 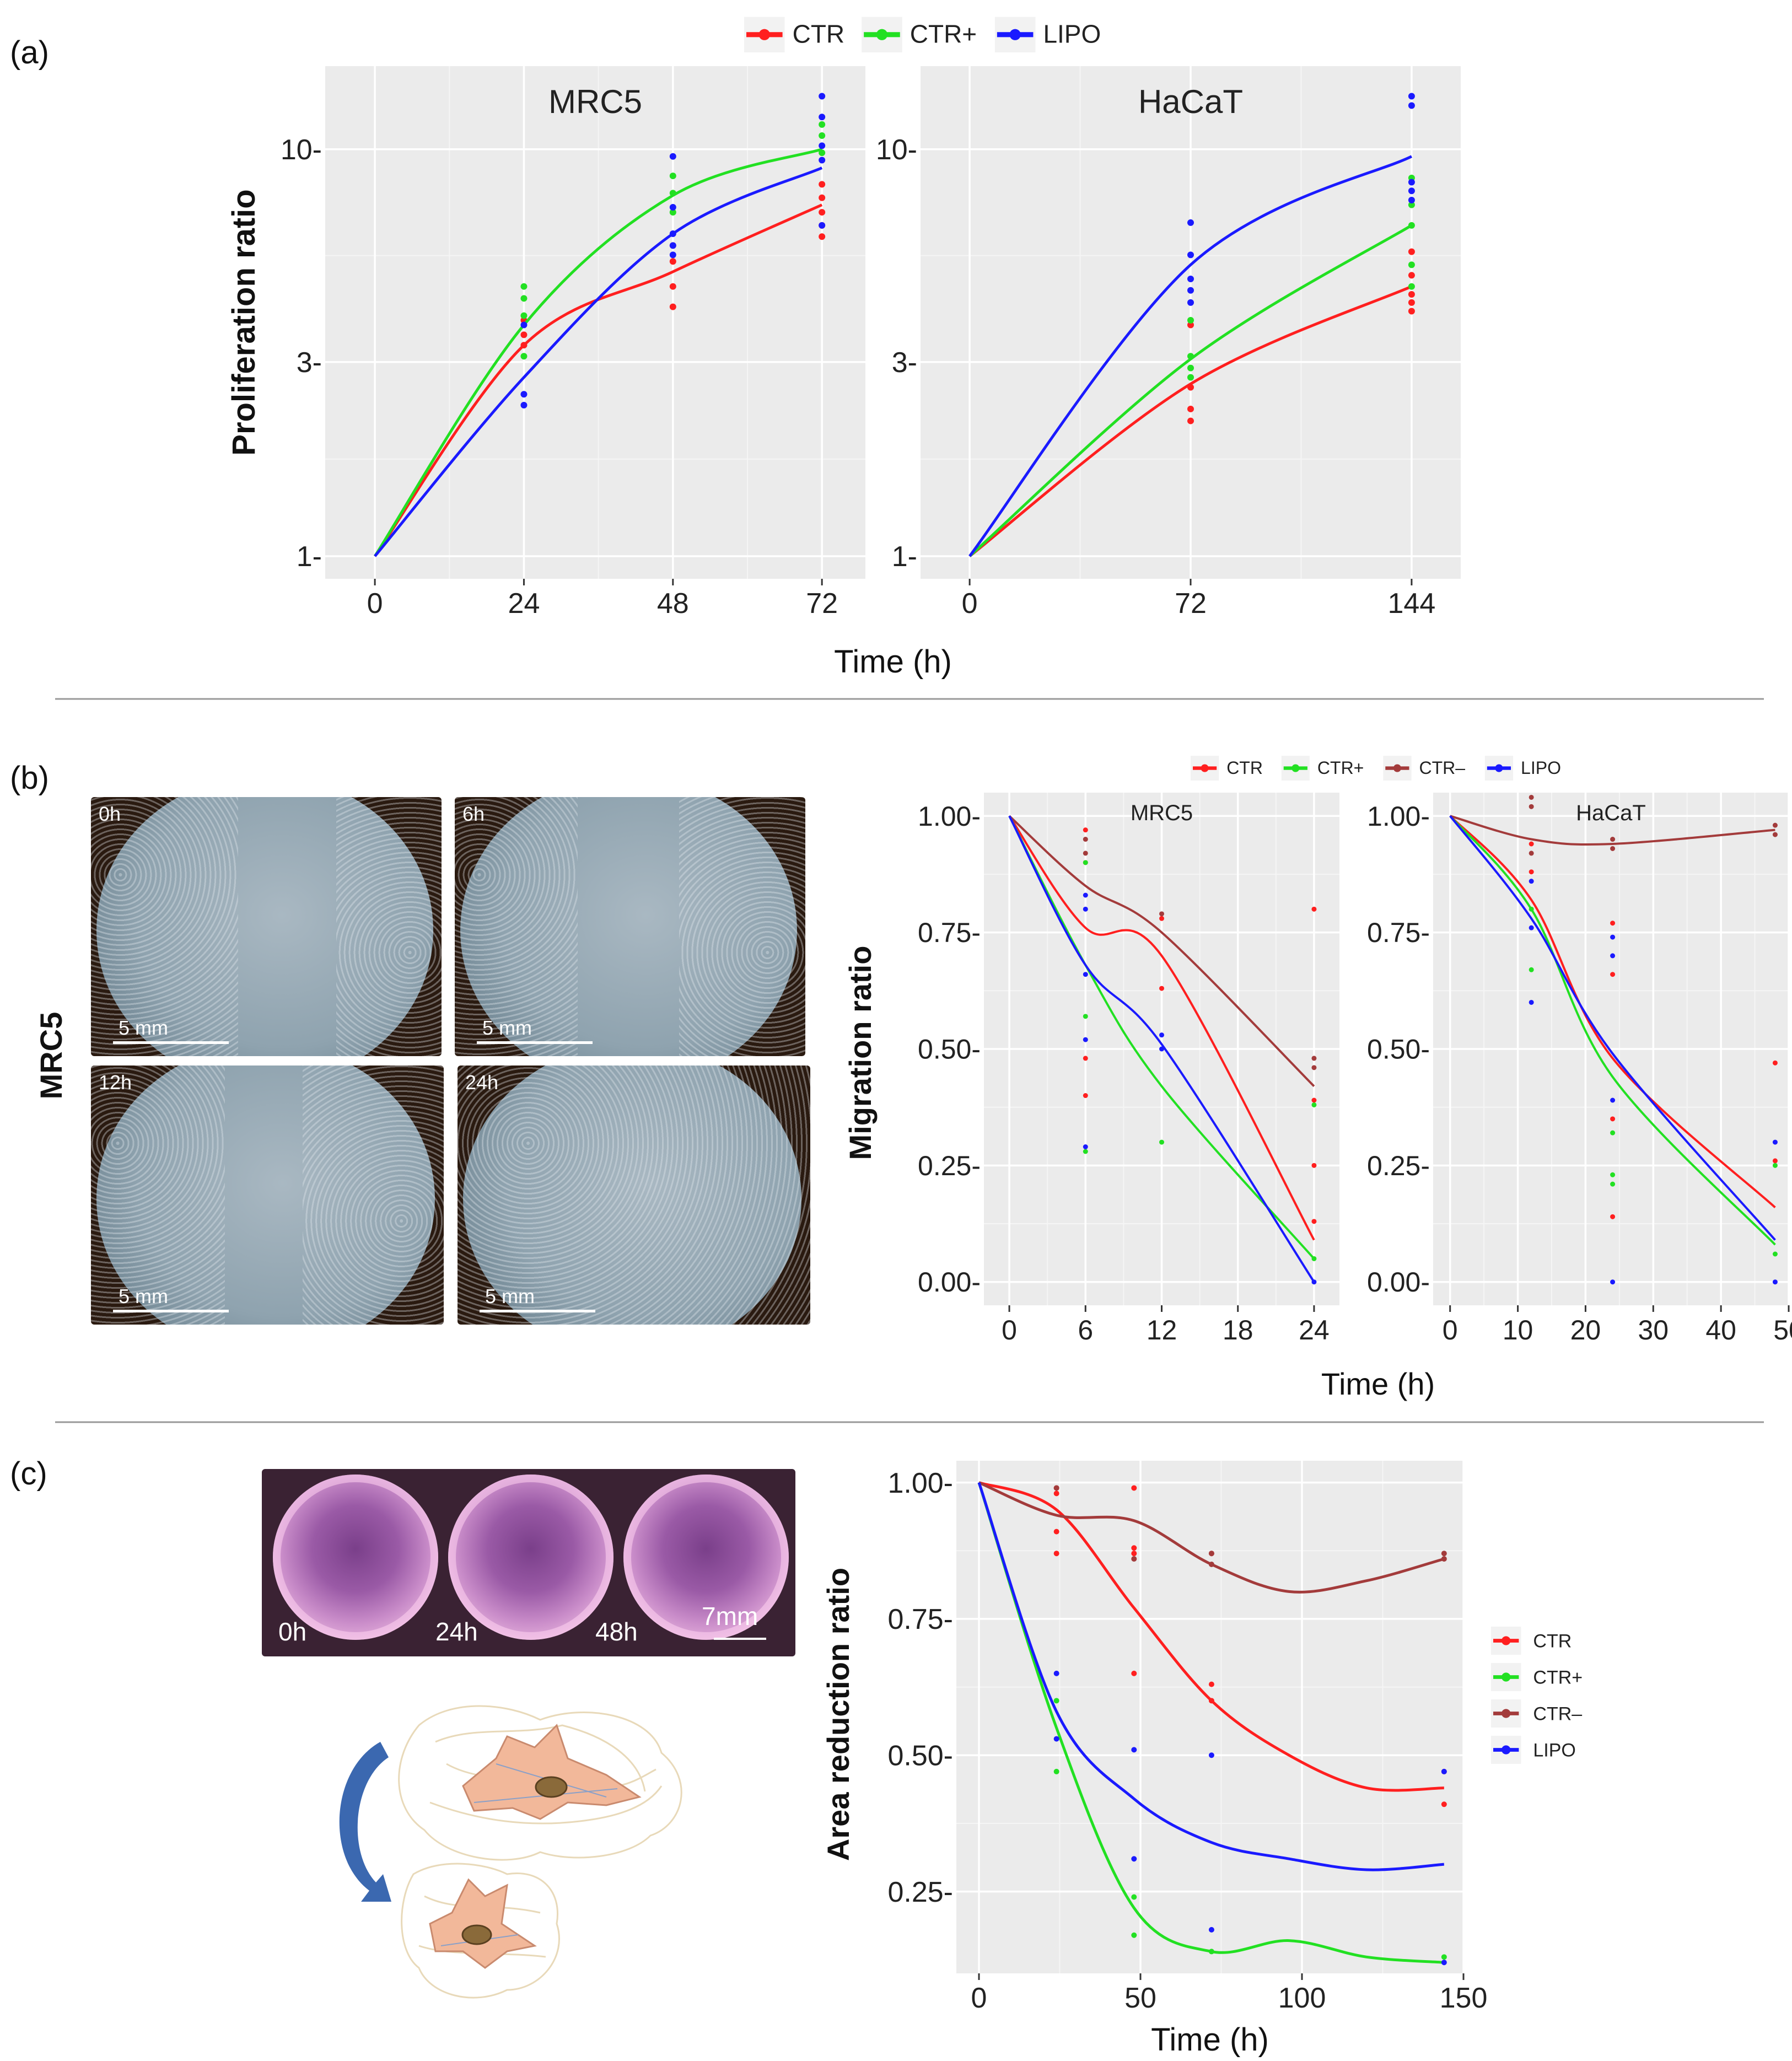 What do you see at coordinates (1376, 768) in the screenshot?
I see `legend: CTR CTR+ CTR– LIPO` at bounding box center [1376, 768].